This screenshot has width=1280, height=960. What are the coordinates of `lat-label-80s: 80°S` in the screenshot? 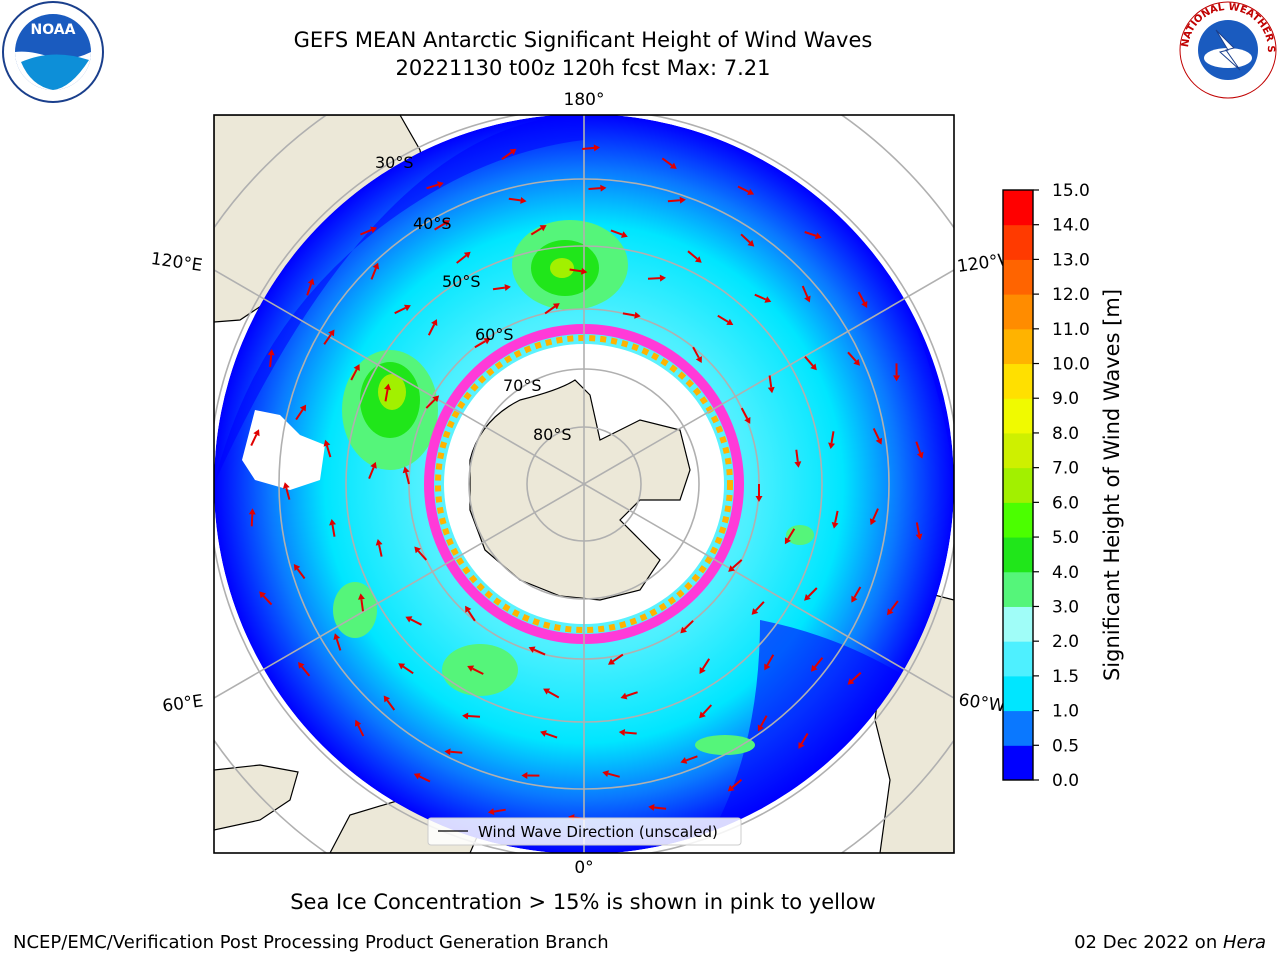 It's located at (552, 434).